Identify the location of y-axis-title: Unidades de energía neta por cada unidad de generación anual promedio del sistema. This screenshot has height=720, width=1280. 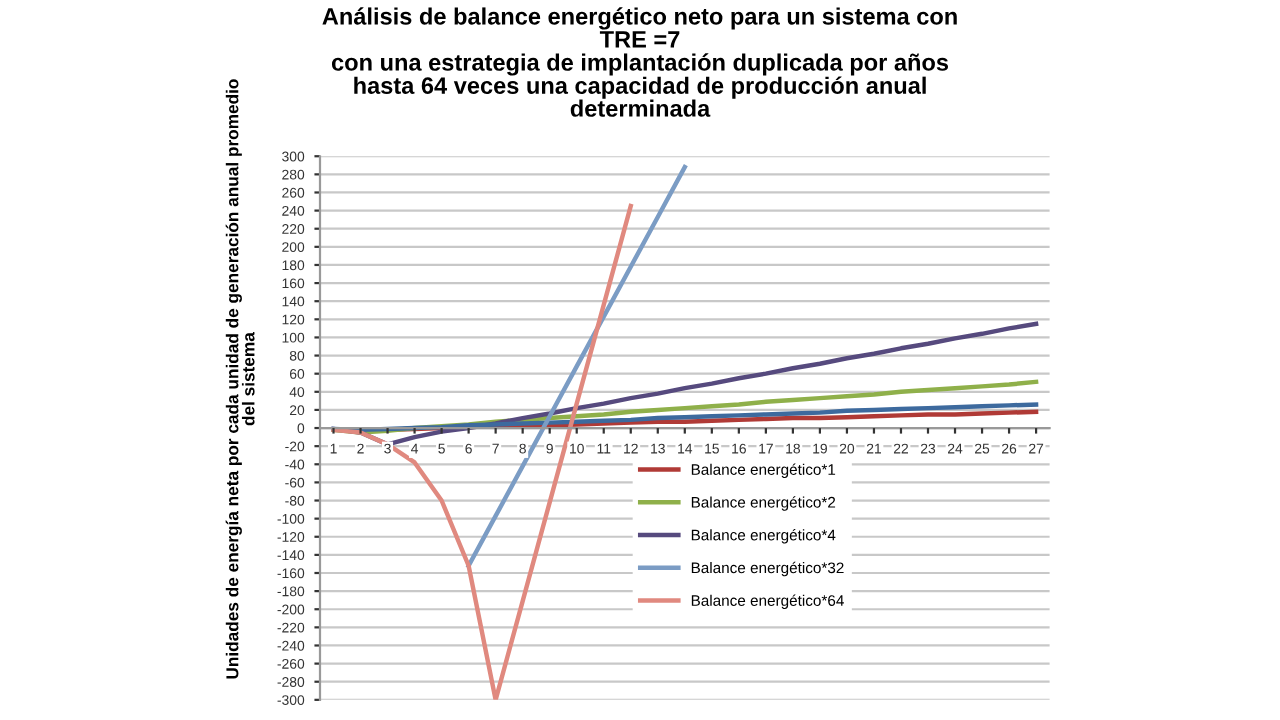
(240, 379).